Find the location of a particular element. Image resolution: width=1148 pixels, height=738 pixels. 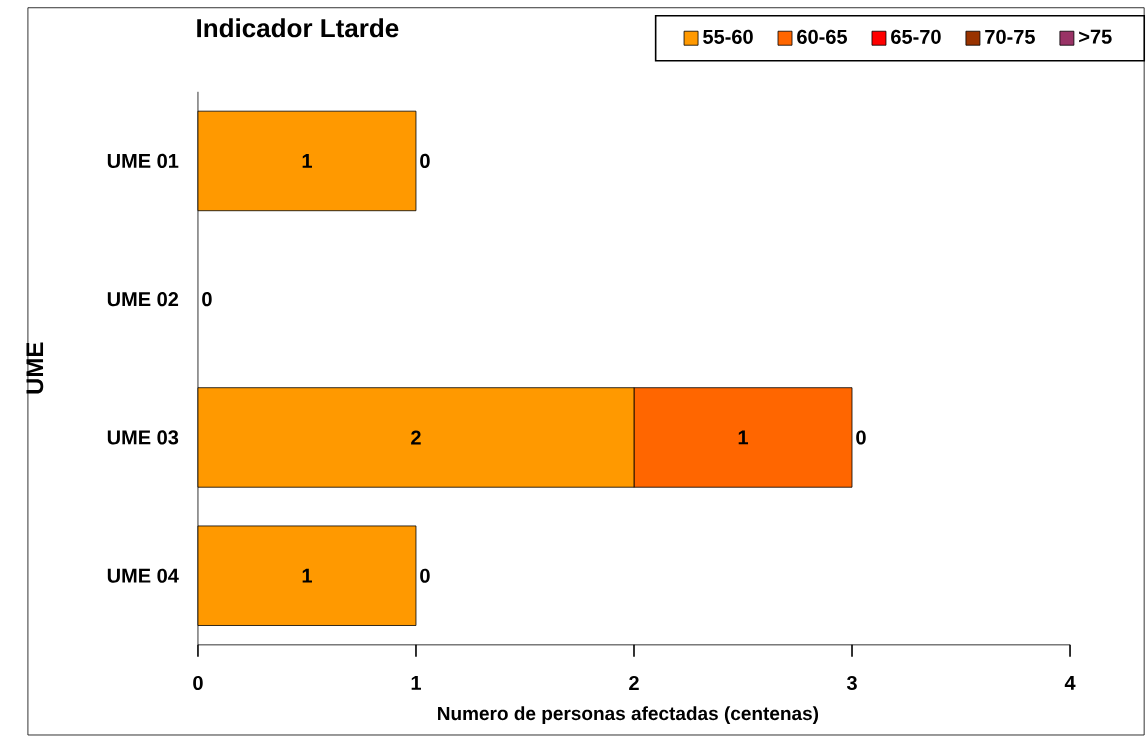

legend-label: 65-70 is located at coordinates (916, 37).